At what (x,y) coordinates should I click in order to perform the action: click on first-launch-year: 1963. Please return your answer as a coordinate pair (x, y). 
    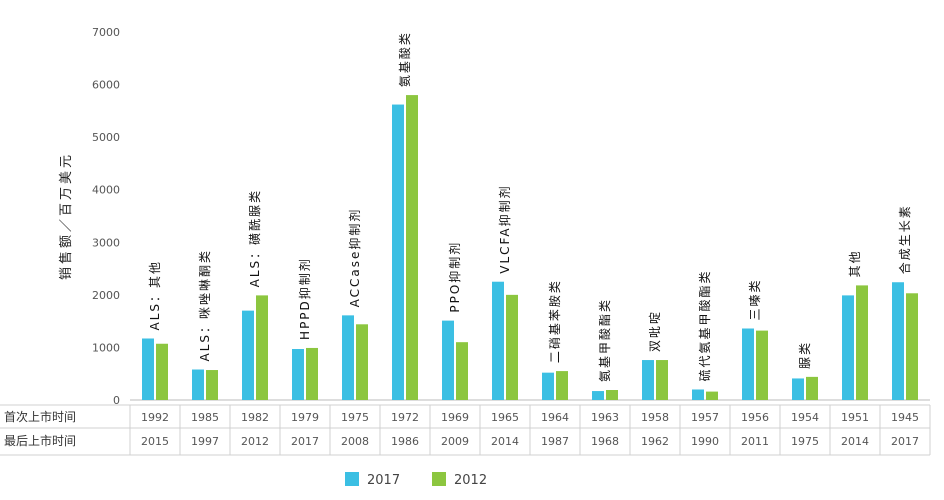
    Looking at the image, I should click on (605, 417).